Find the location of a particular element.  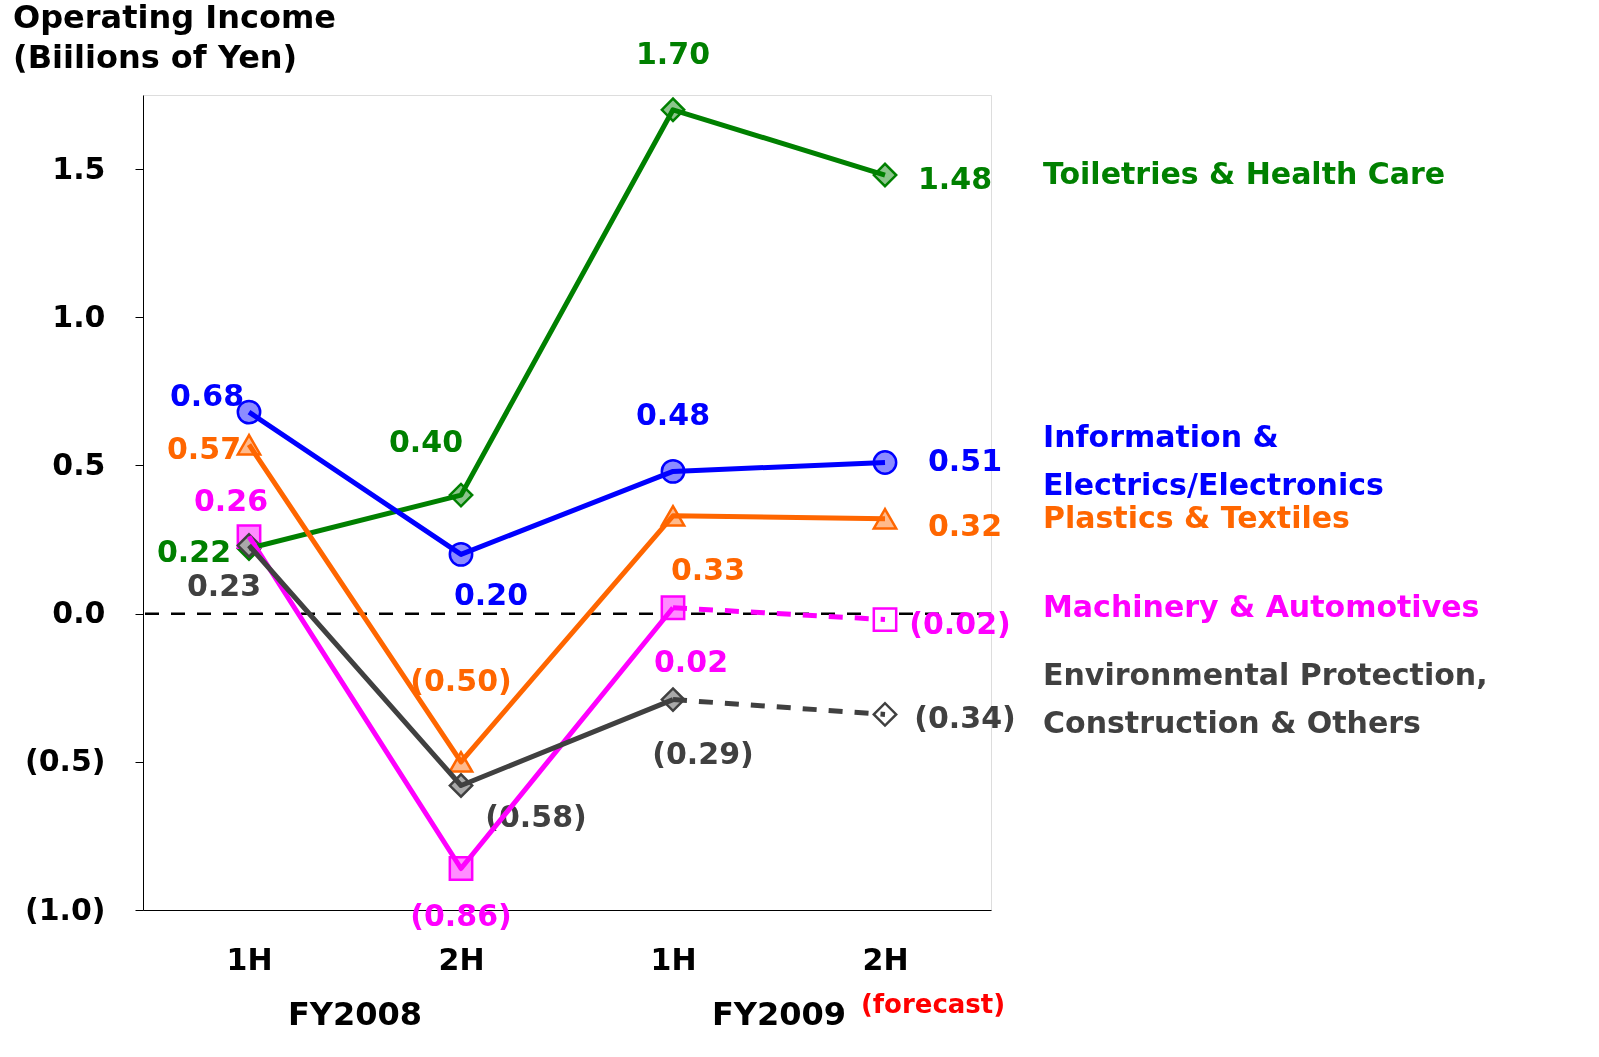

data-label: (0.02) is located at coordinates (960, 623).